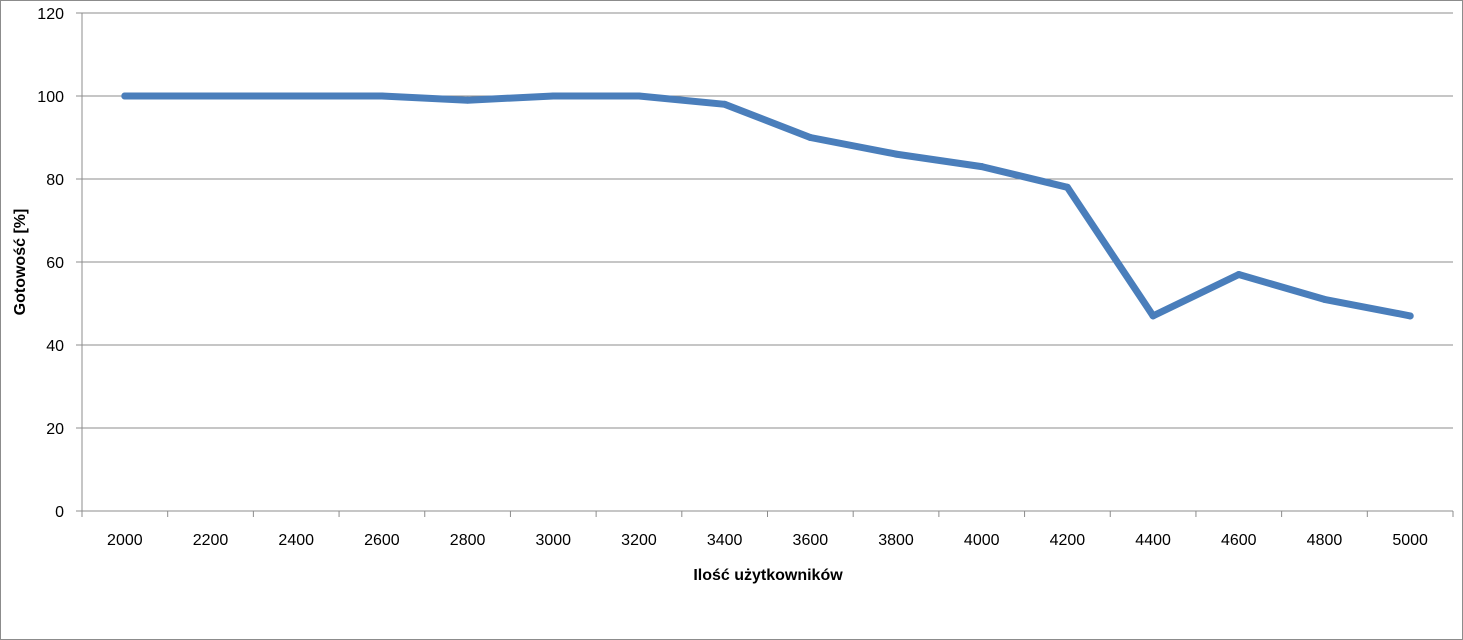 Image resolution: width=1463 pixels, height=640 pixels. What do you see at coordinates (55, 180) in the screenshot?
I see `y-tick-label: 80` at bounding box center [55, 180].